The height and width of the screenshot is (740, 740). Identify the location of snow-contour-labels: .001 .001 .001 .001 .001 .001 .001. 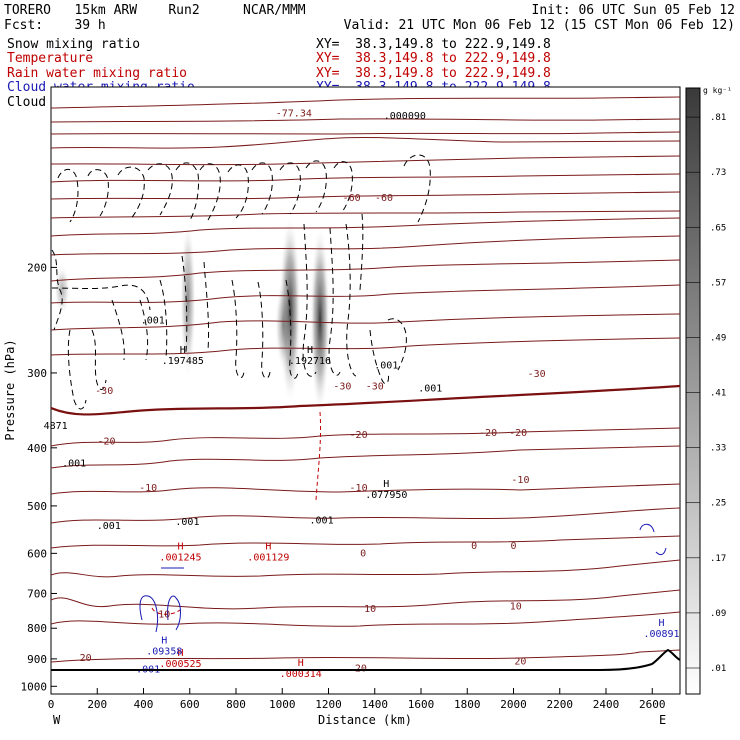
(252, 423).